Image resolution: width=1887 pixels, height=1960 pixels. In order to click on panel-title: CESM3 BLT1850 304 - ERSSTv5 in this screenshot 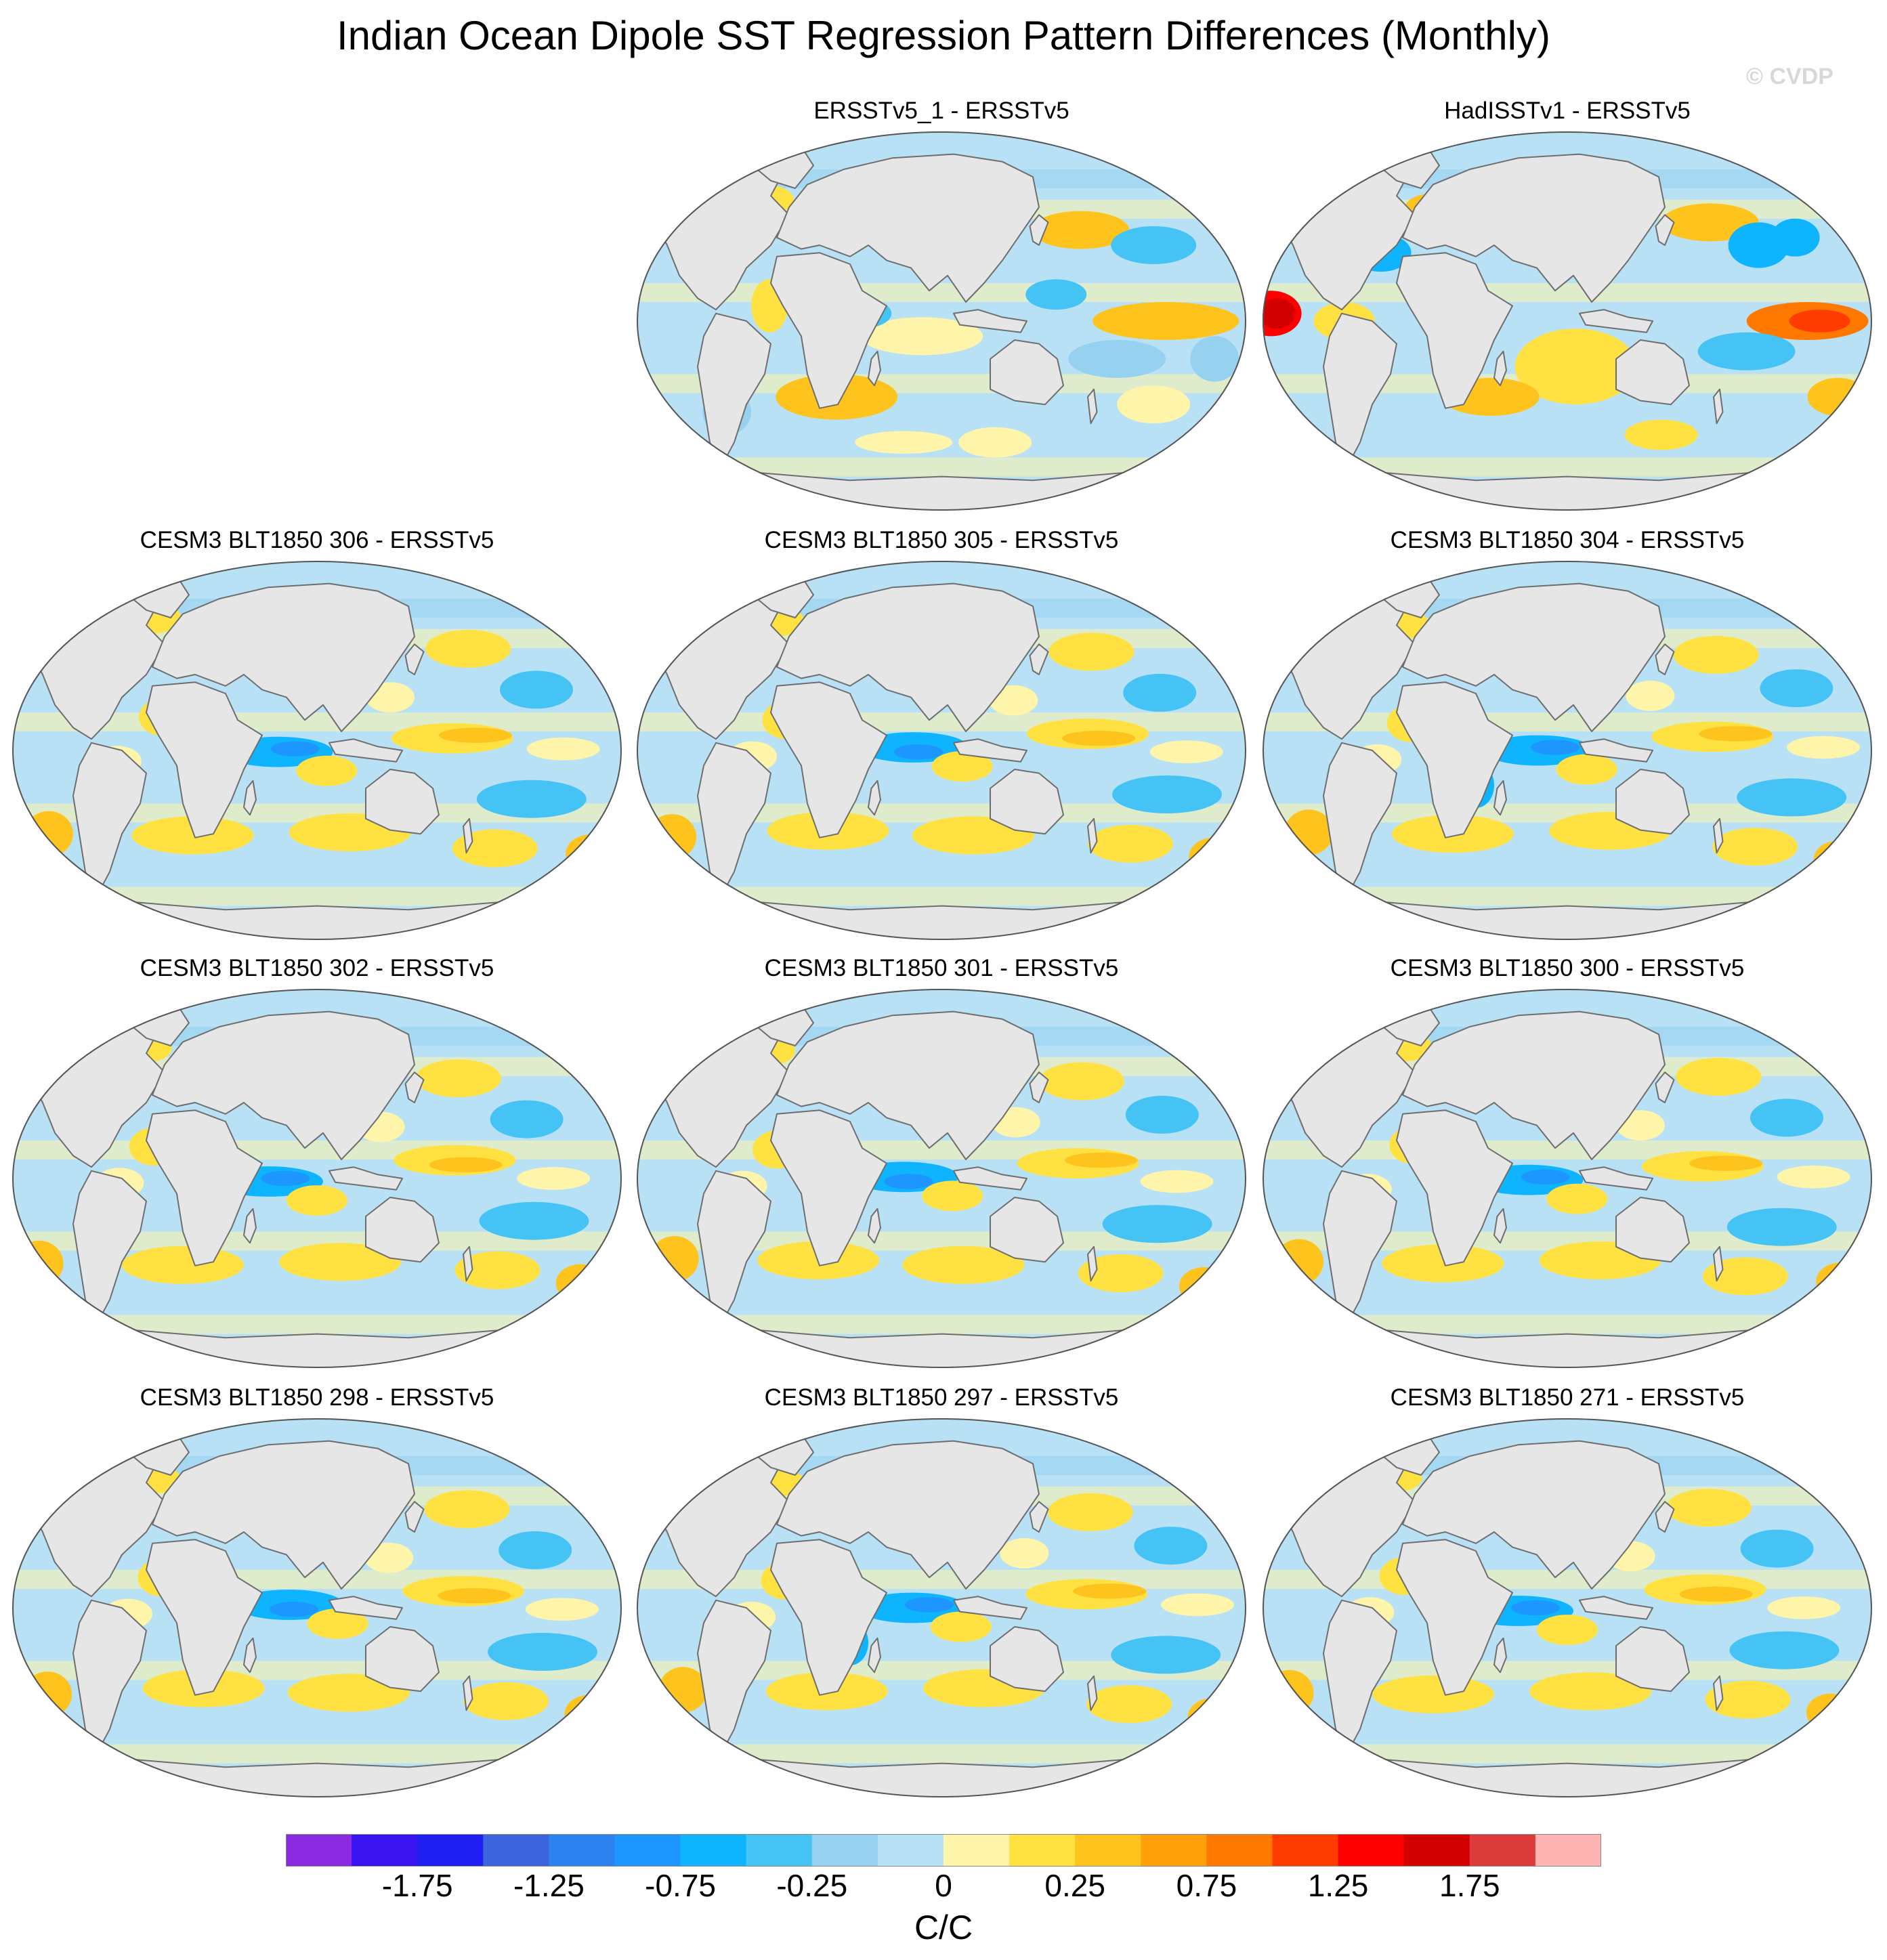, I will do `click(1568, 540)`.